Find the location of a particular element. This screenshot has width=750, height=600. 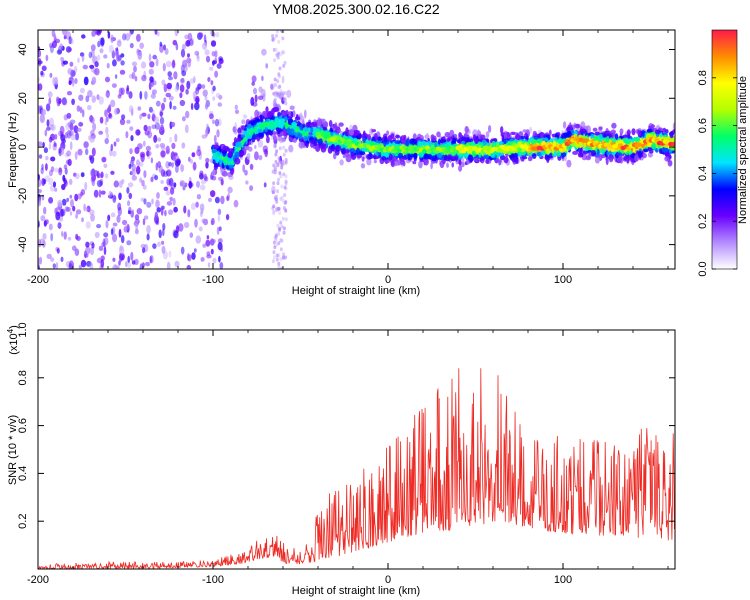

y-tick-label: 0.6 is located at coordinates (23, 425).